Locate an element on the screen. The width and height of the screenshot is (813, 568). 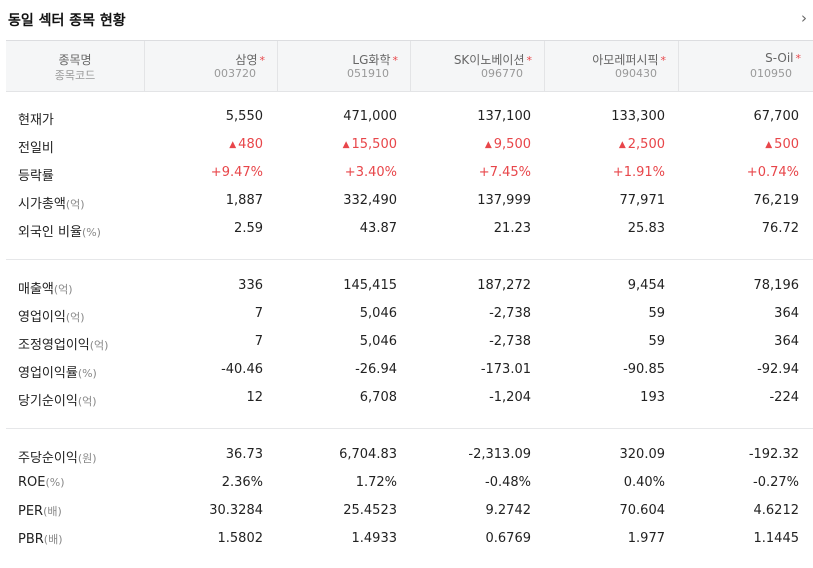
table-cell: 1,887 is located at coordinates (244, 200).